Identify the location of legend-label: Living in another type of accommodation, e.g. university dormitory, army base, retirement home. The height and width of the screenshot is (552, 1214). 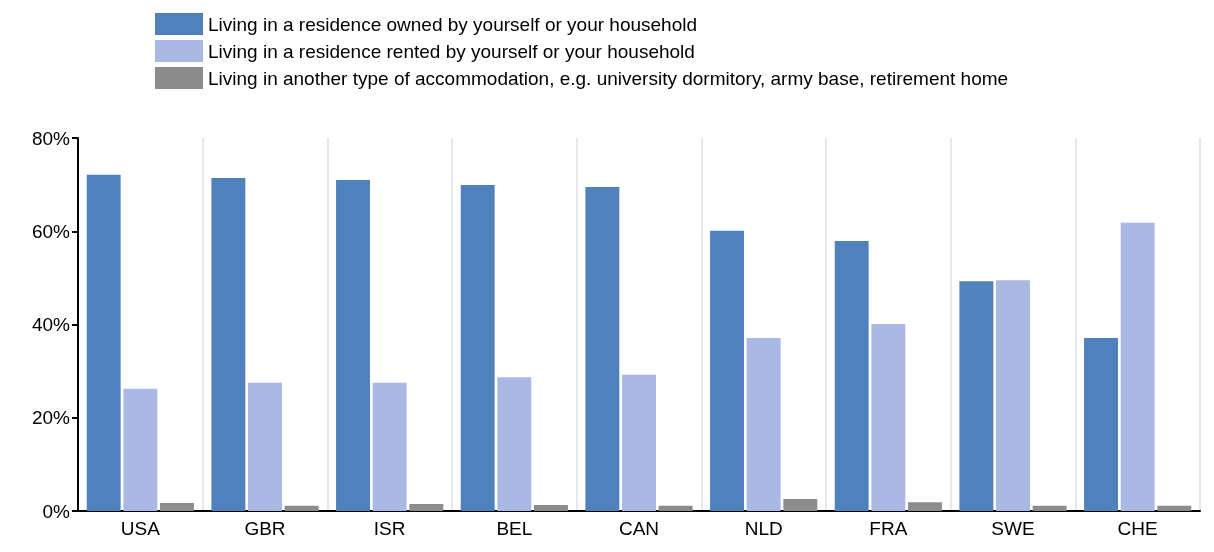
(608, 78).